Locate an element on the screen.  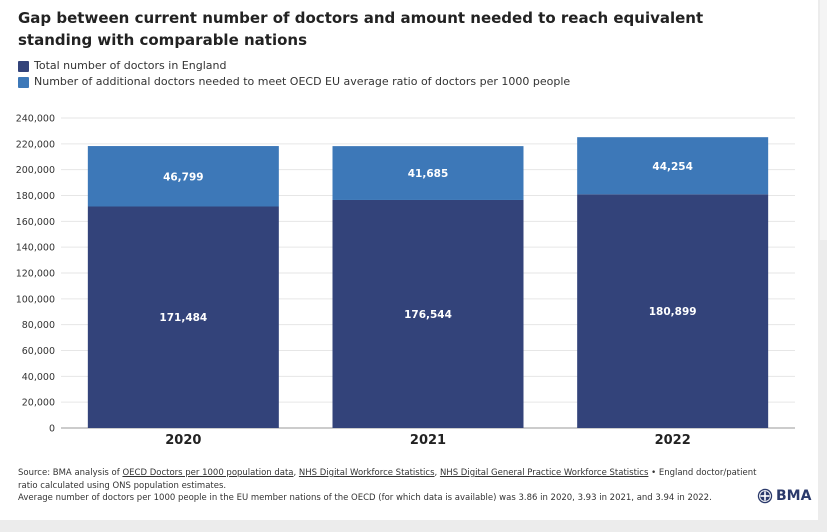
source-link-oecd: OECD Doctors per 1000 population data is located at coordinates (208, 473).